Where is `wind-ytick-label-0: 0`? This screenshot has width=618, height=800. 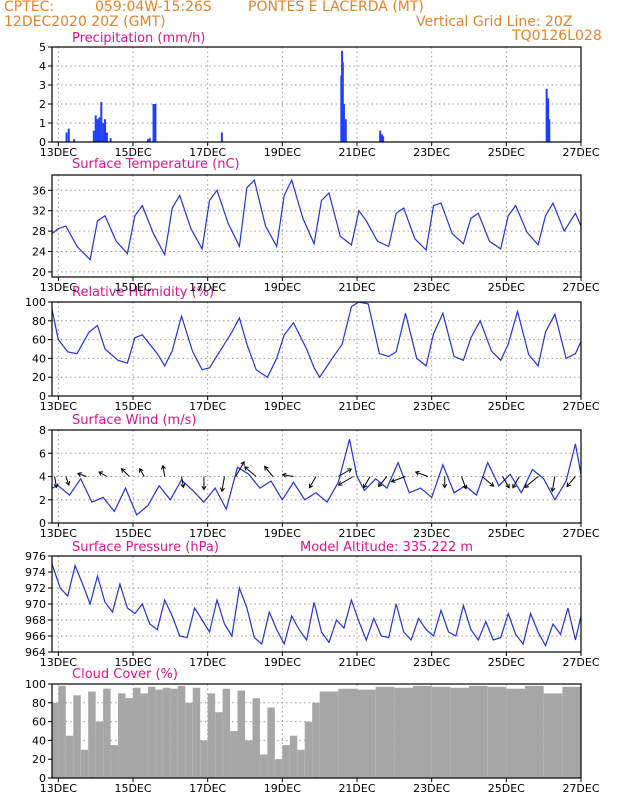
wind-ytick-label-0: 0 is located at coordinates (42, 523).